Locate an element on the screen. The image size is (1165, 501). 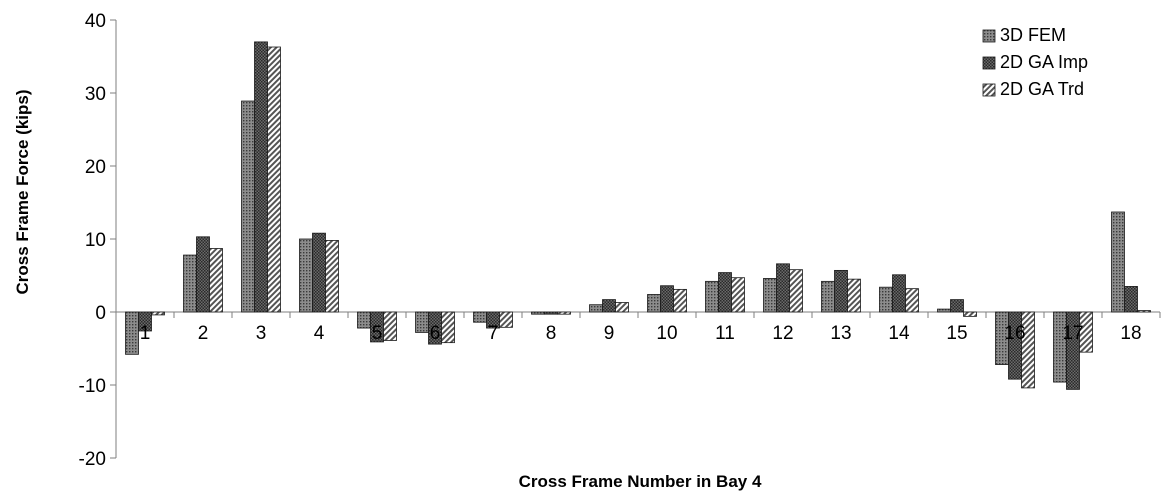
x-tick-label: 6 is located at coordinates (435, 333).